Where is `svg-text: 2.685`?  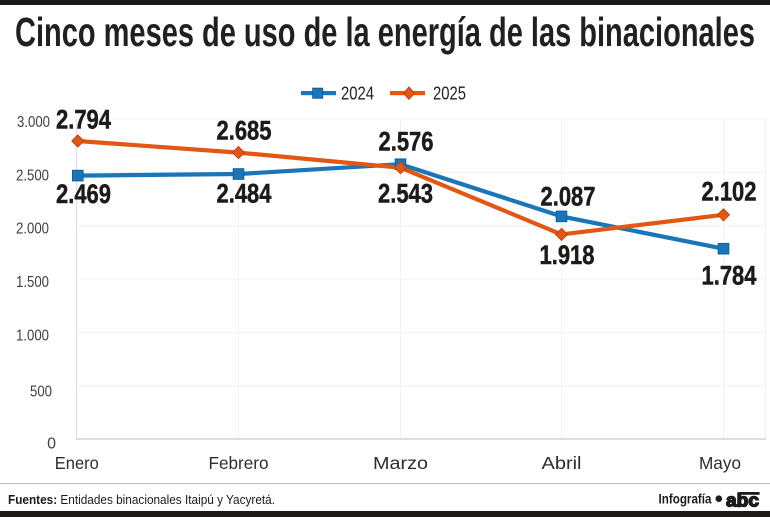
svg-text: 2.685 is located at coordinates (244, 131).